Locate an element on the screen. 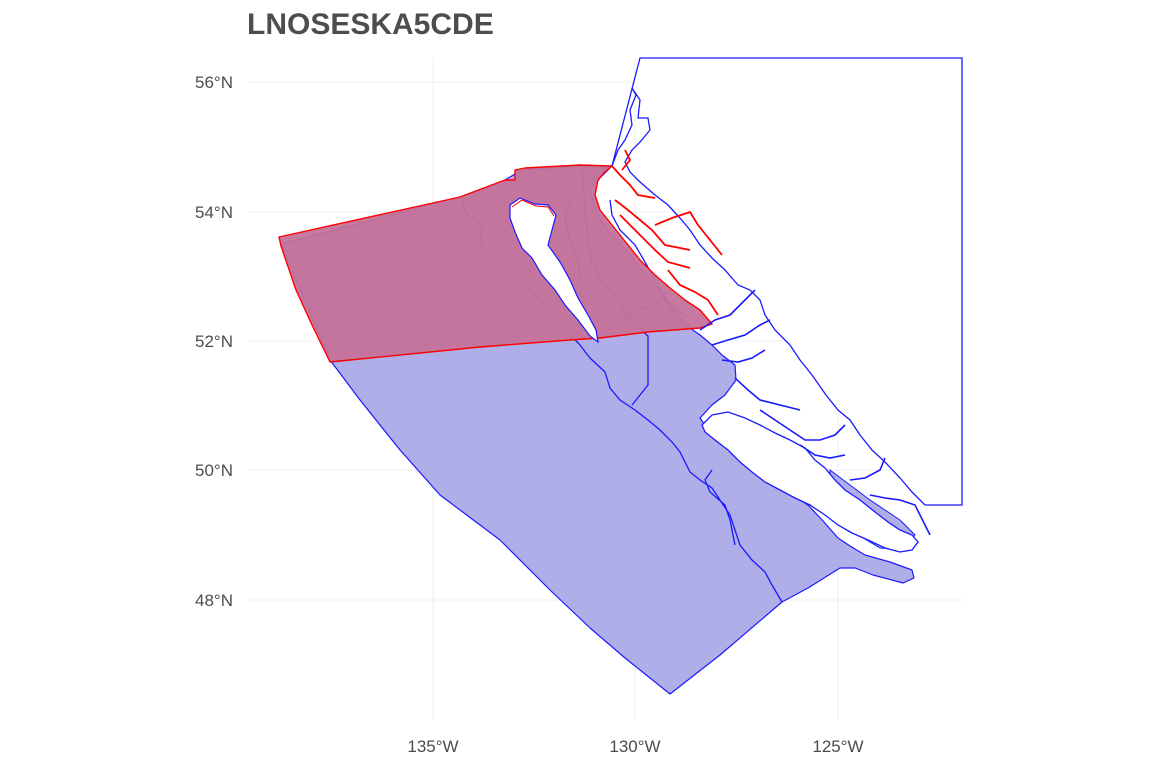 Image resolution: width=1152 pixels, height=768 pixels. fjords is located at coordinates (815, 412).